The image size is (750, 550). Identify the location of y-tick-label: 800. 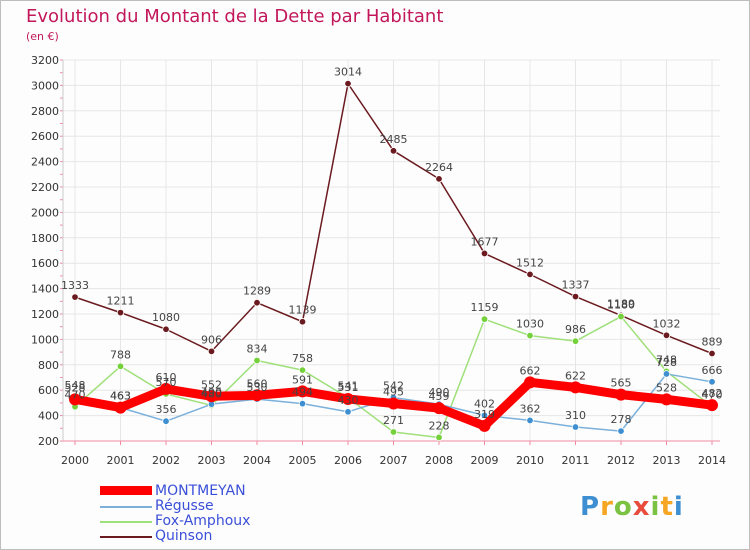
(48, 365).